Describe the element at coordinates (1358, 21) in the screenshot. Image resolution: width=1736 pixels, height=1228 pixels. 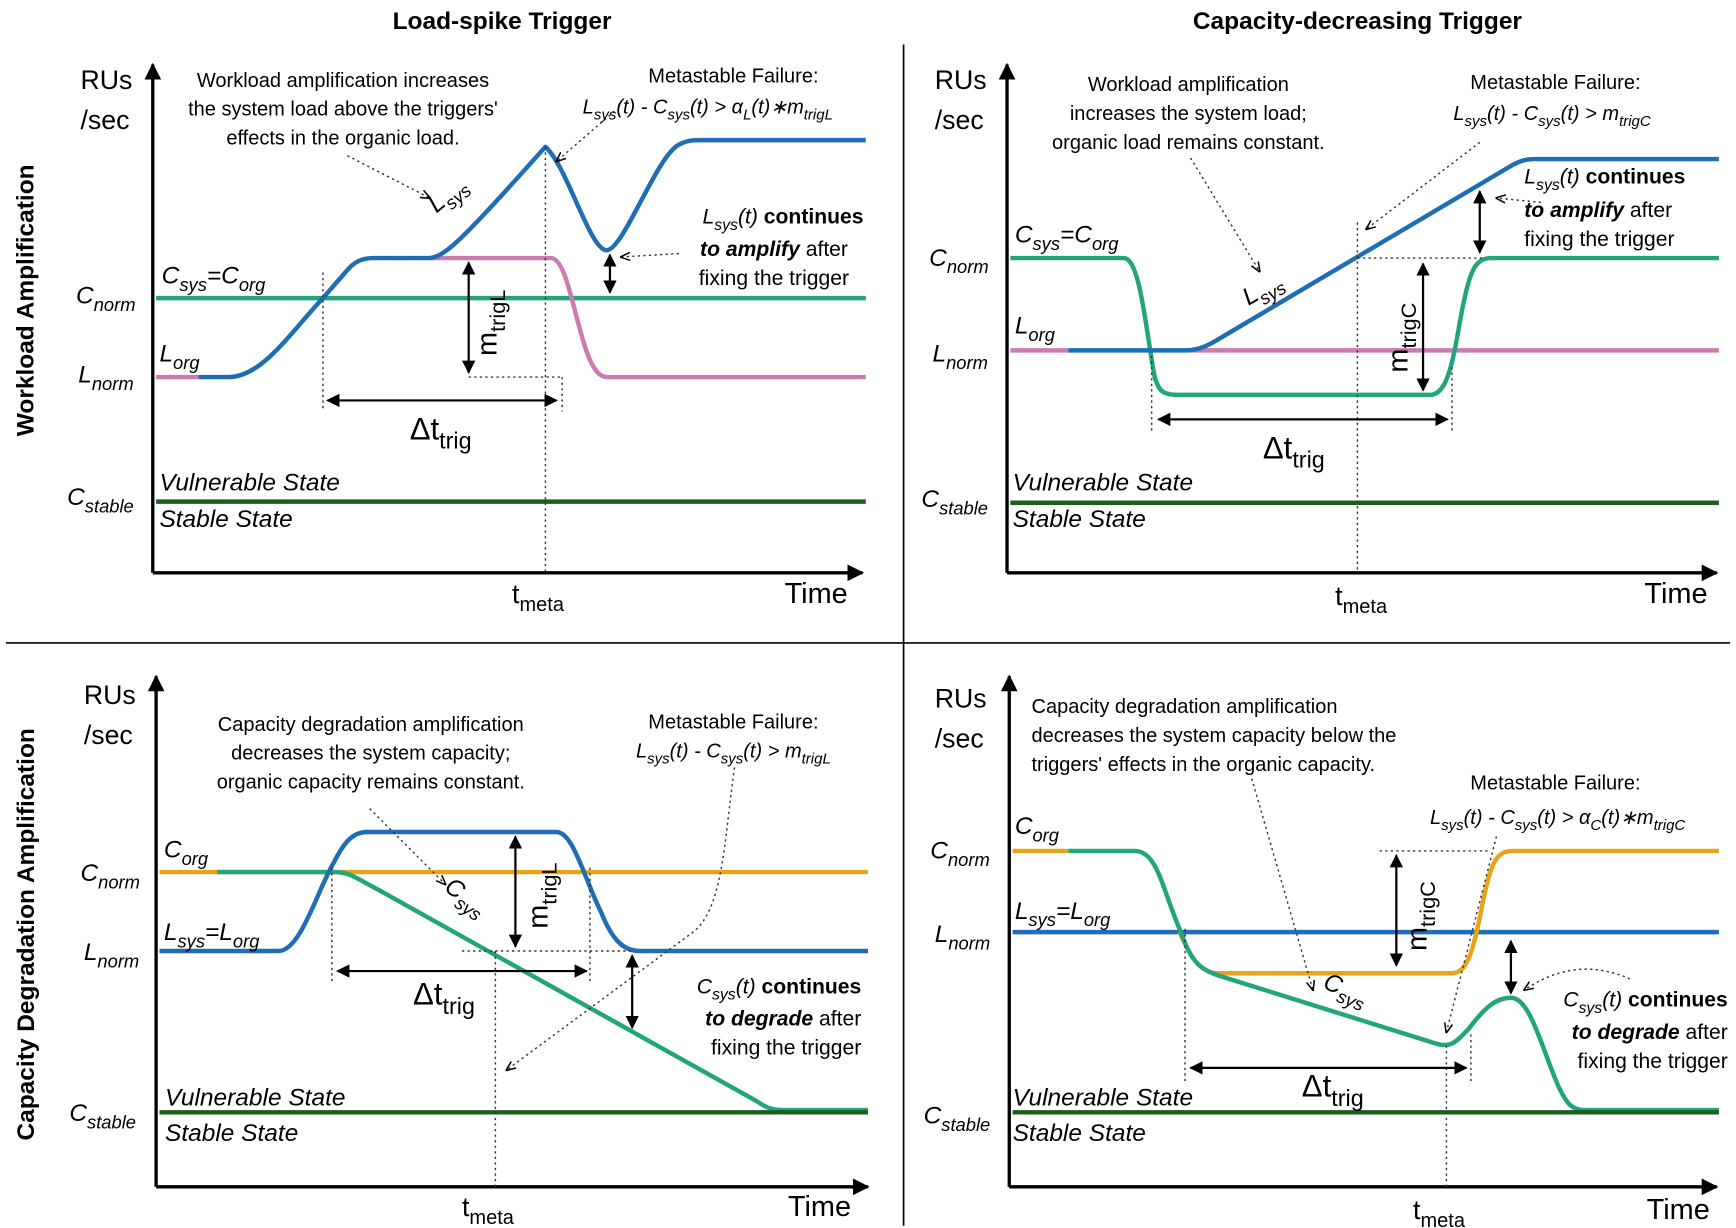
I see `label: Capacity-decreasing Trigger` at that location.